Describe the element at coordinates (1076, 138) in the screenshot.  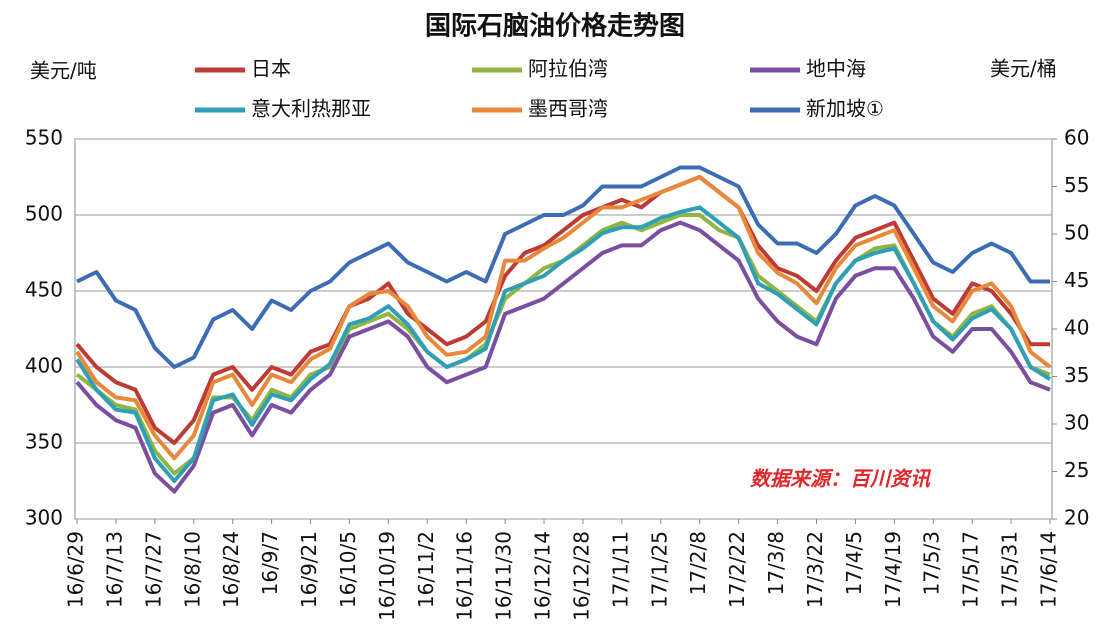
I see `y2-tick-label: 60` at that location.